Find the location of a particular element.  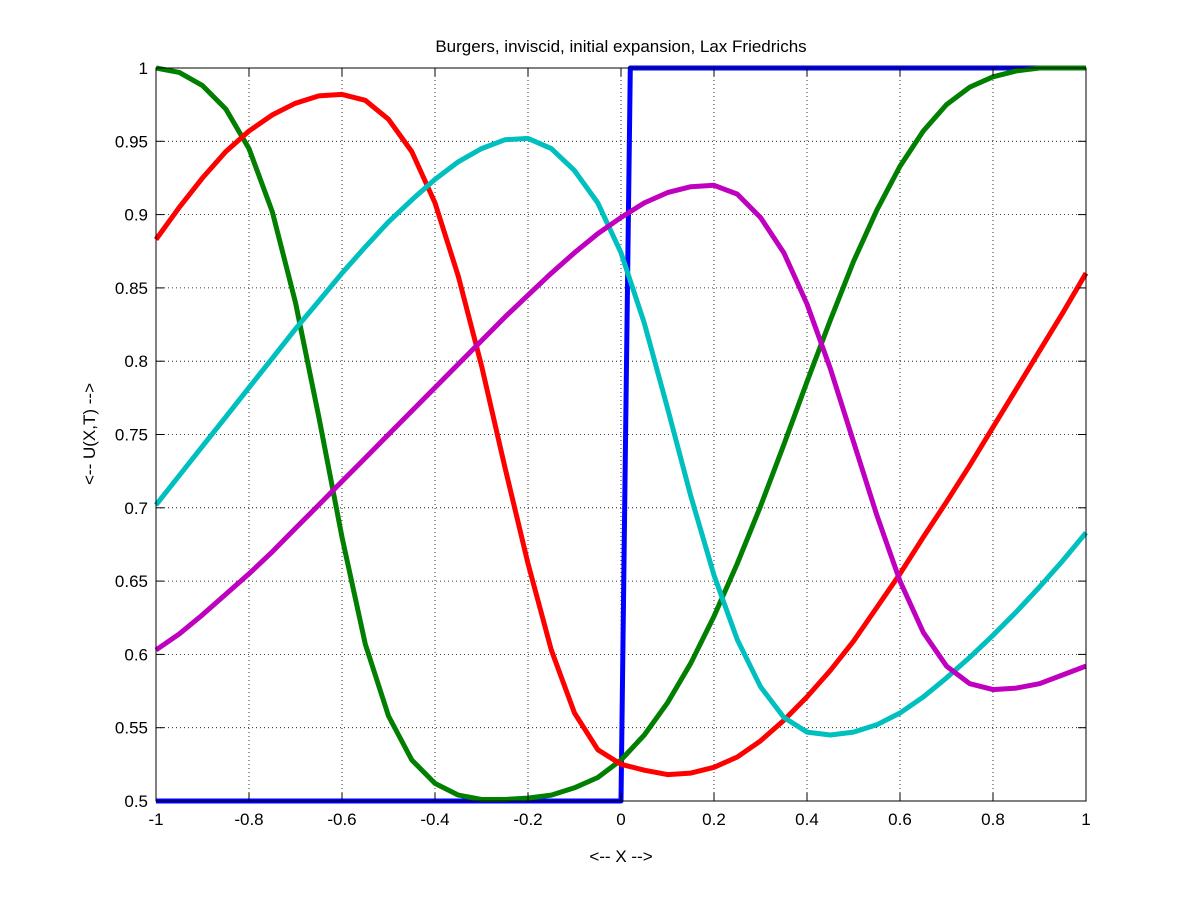

x-tick-label: 0.8 is located at coordinates (993, 819).